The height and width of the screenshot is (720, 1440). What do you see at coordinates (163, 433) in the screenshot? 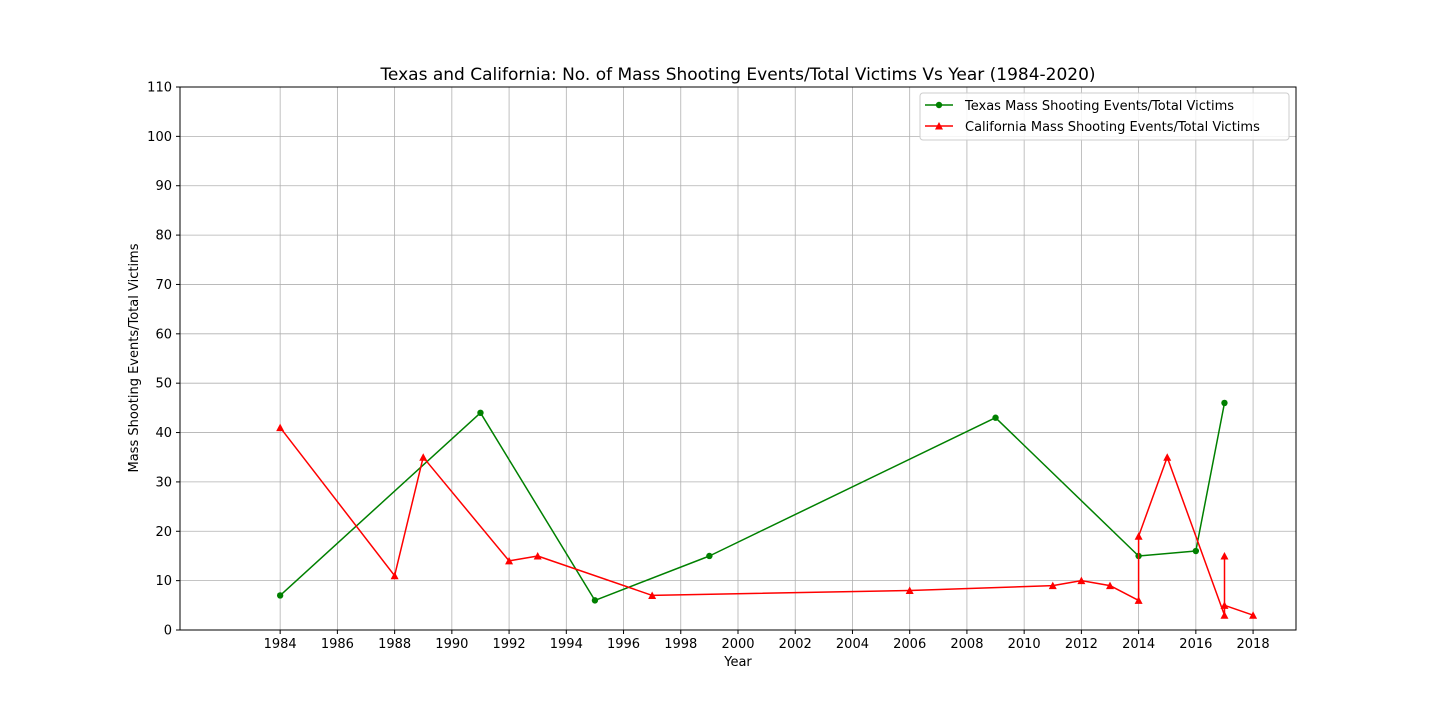
I see `y-tick-label: 40` at bounding box center [163, 433].